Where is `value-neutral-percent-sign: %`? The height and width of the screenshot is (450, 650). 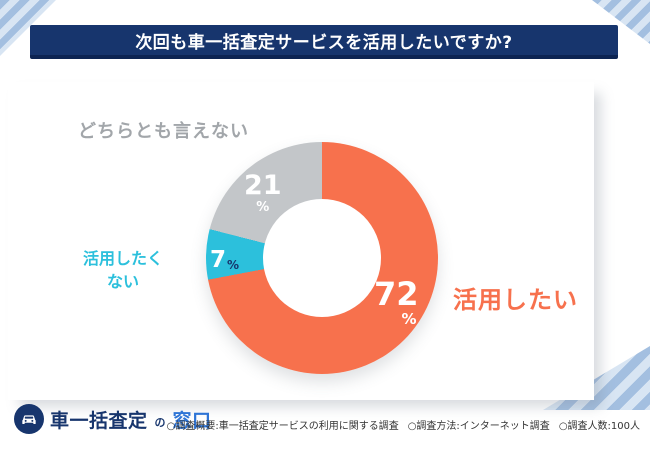
value-neutral-percent-sign: % is located at coordinates (263, 207).